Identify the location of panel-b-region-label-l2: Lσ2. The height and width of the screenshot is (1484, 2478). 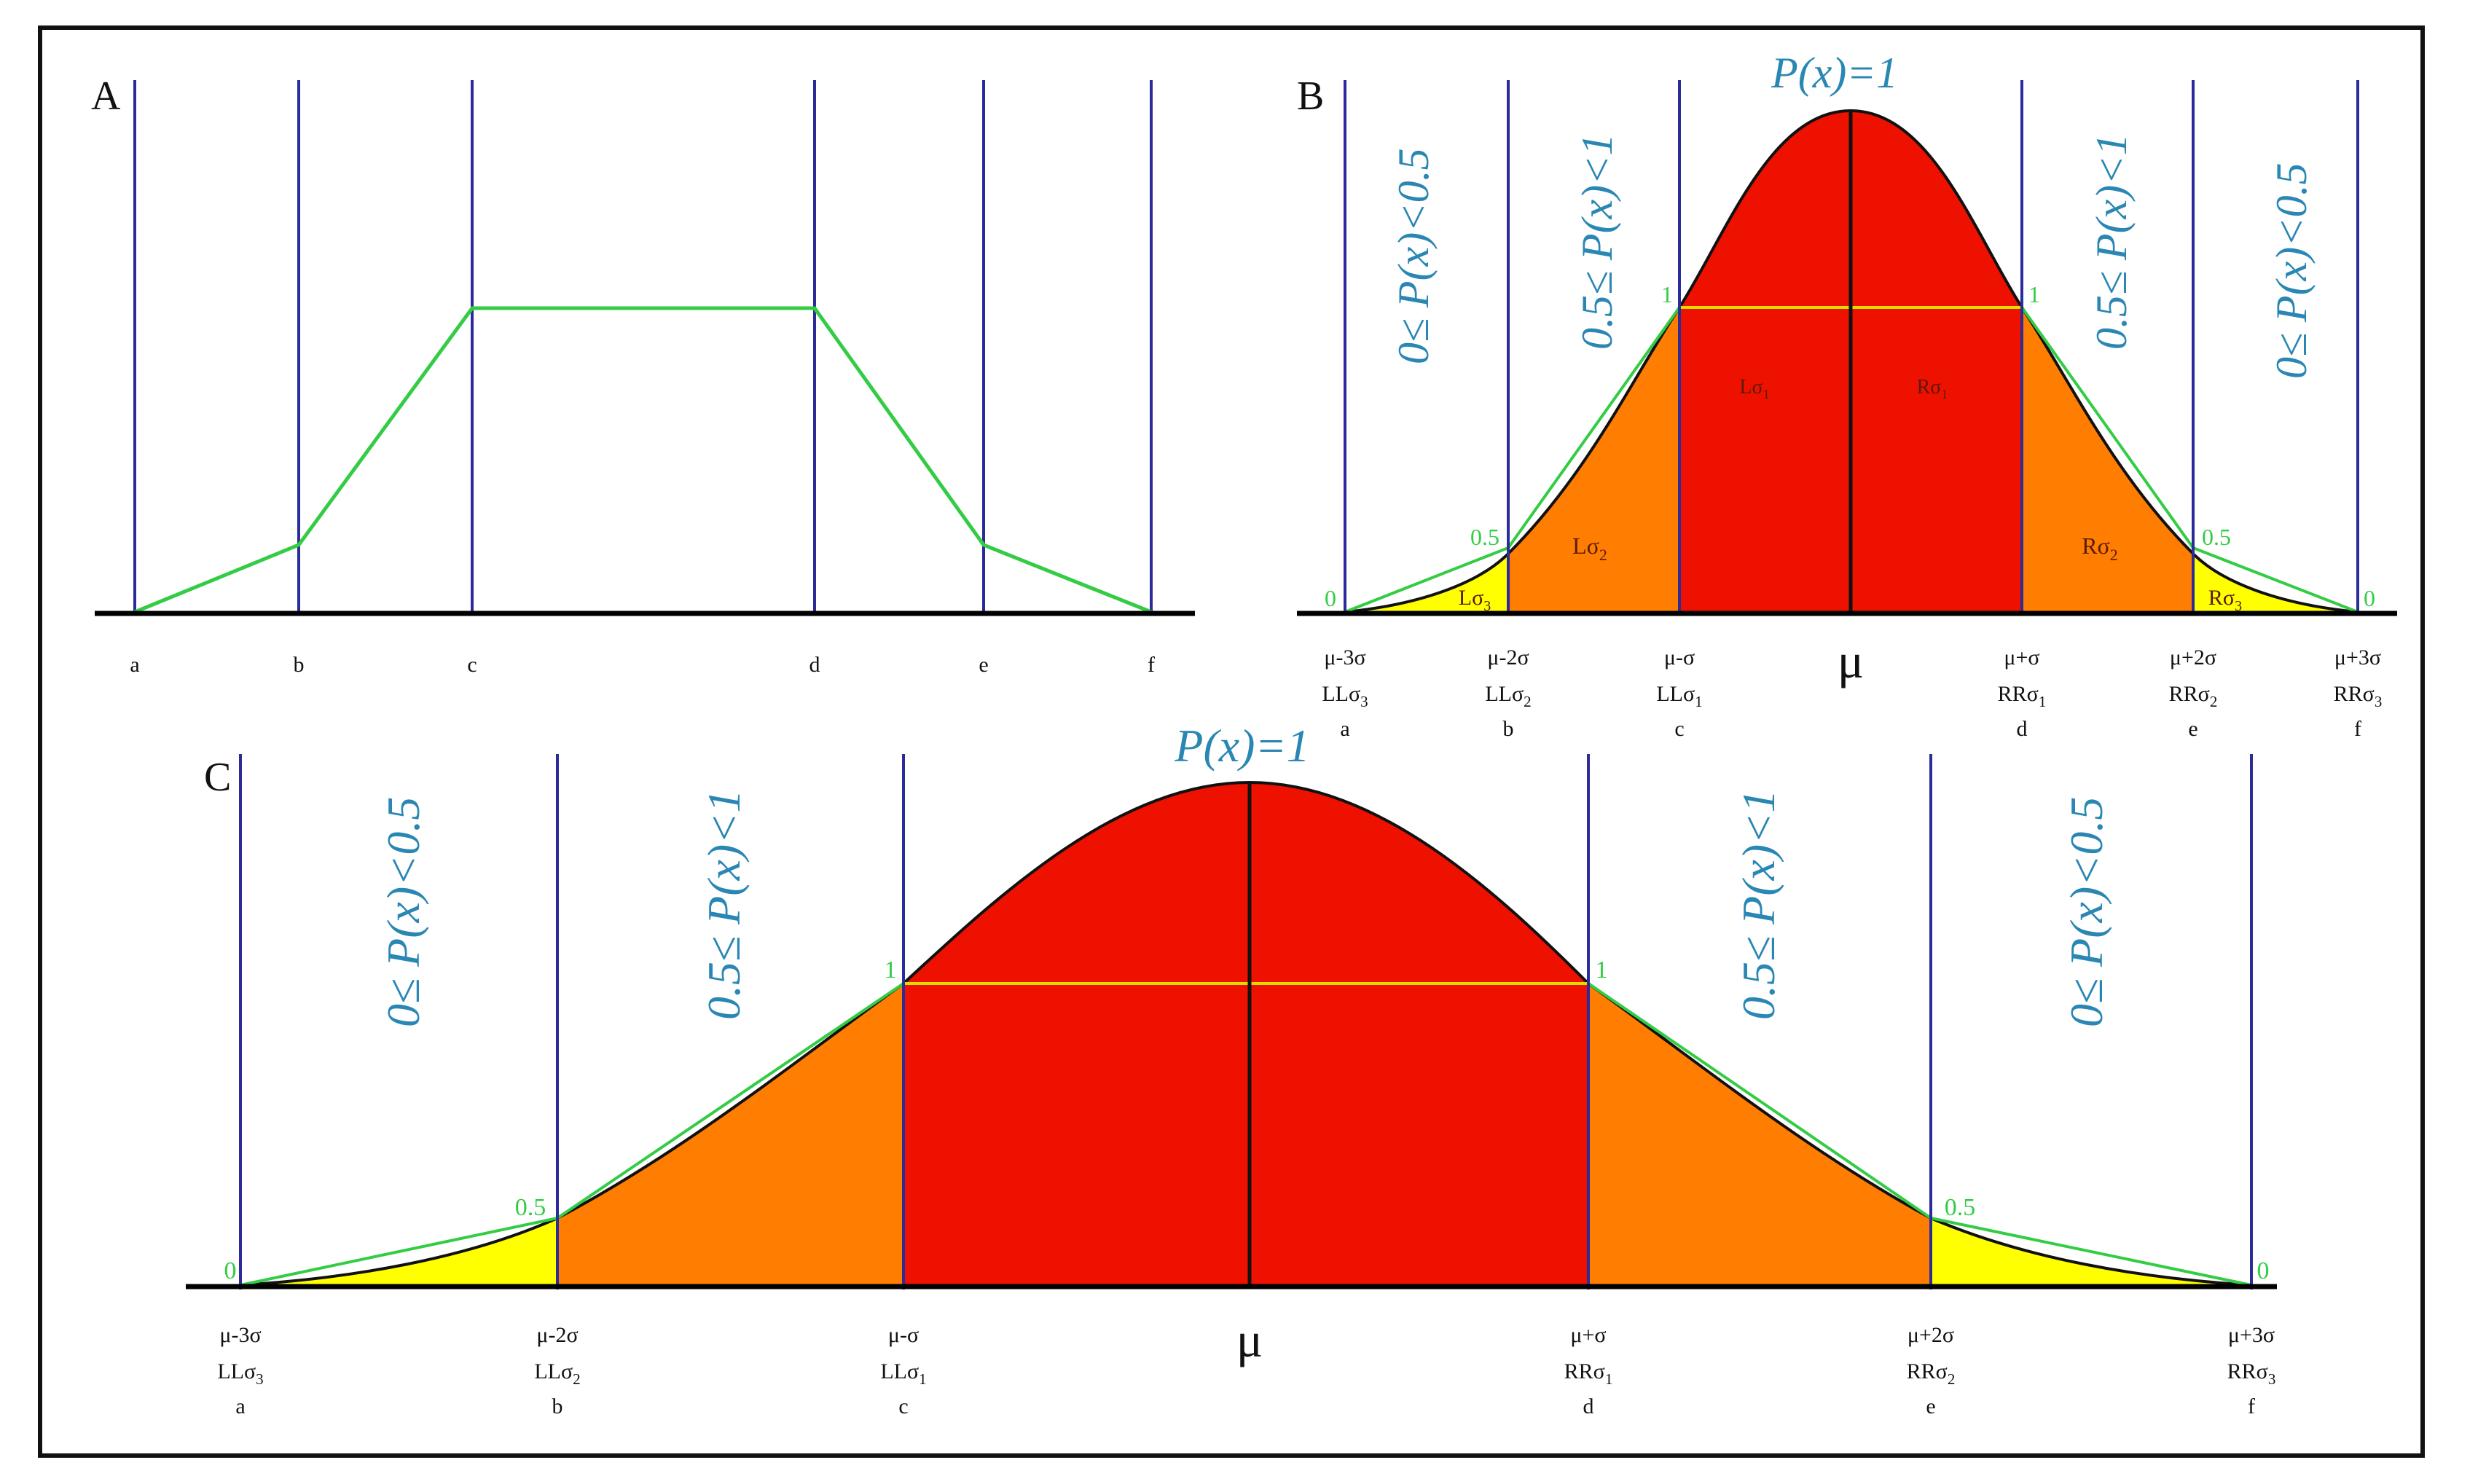
(1589, 548).